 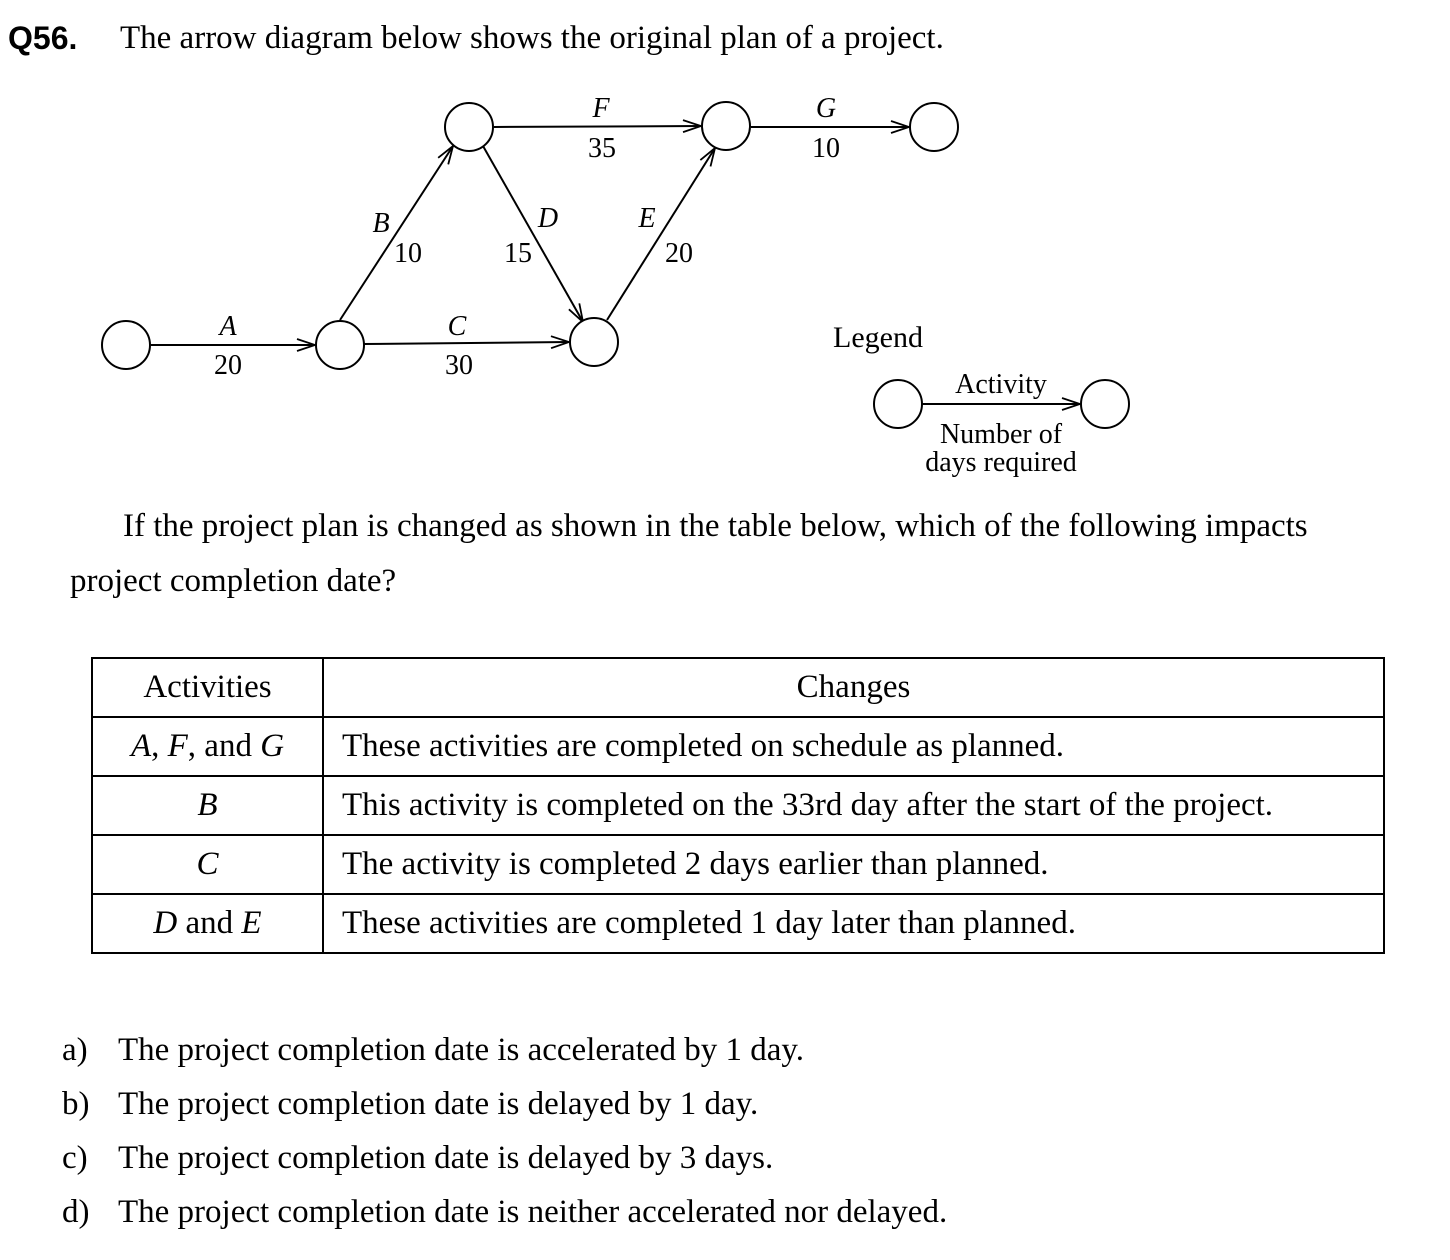 What do you see at coordinates (76, 1104) in the screenshot?
I see `option-label: b)` at bounding box center [76, 1104].